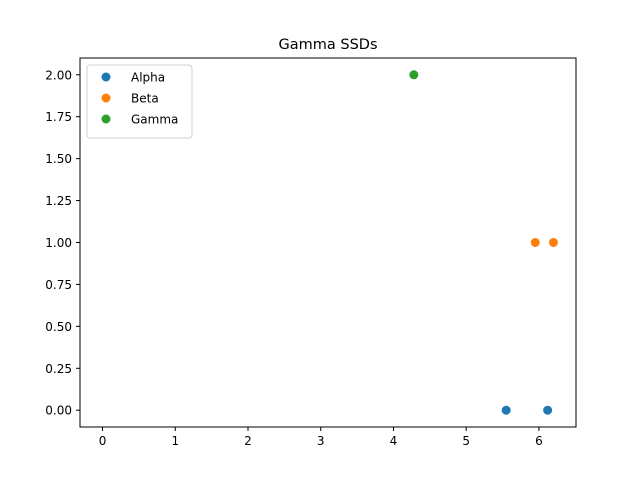  Describe the element at coordinates (58, 243) in the screenshot. I see `y-tick-label: 1.00` at that location.